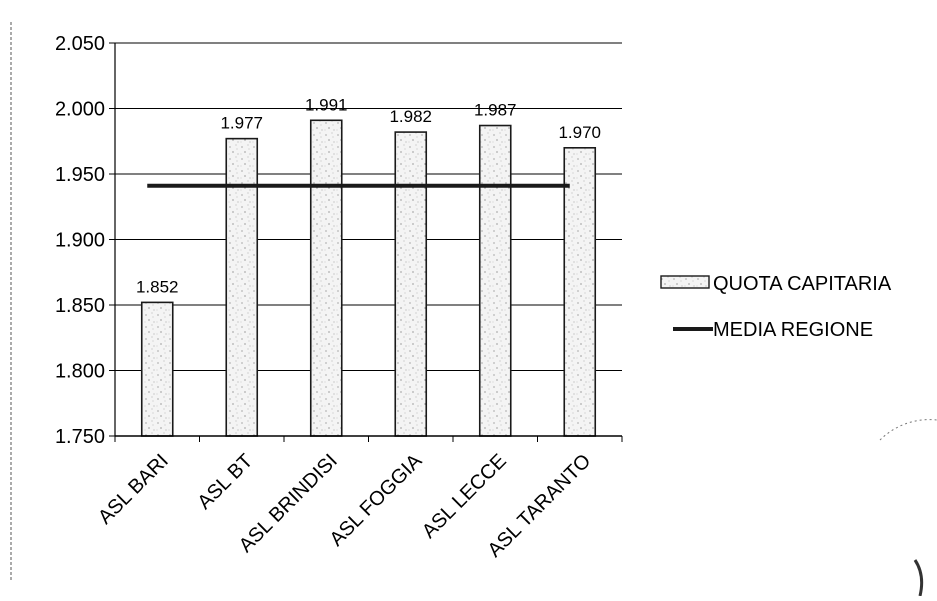 This screenshot has width=937, height=601. I want to click on y-axis: 1.750 1.800 1.850 1.900 1.950 2.000 2.050, so click(63, 301).